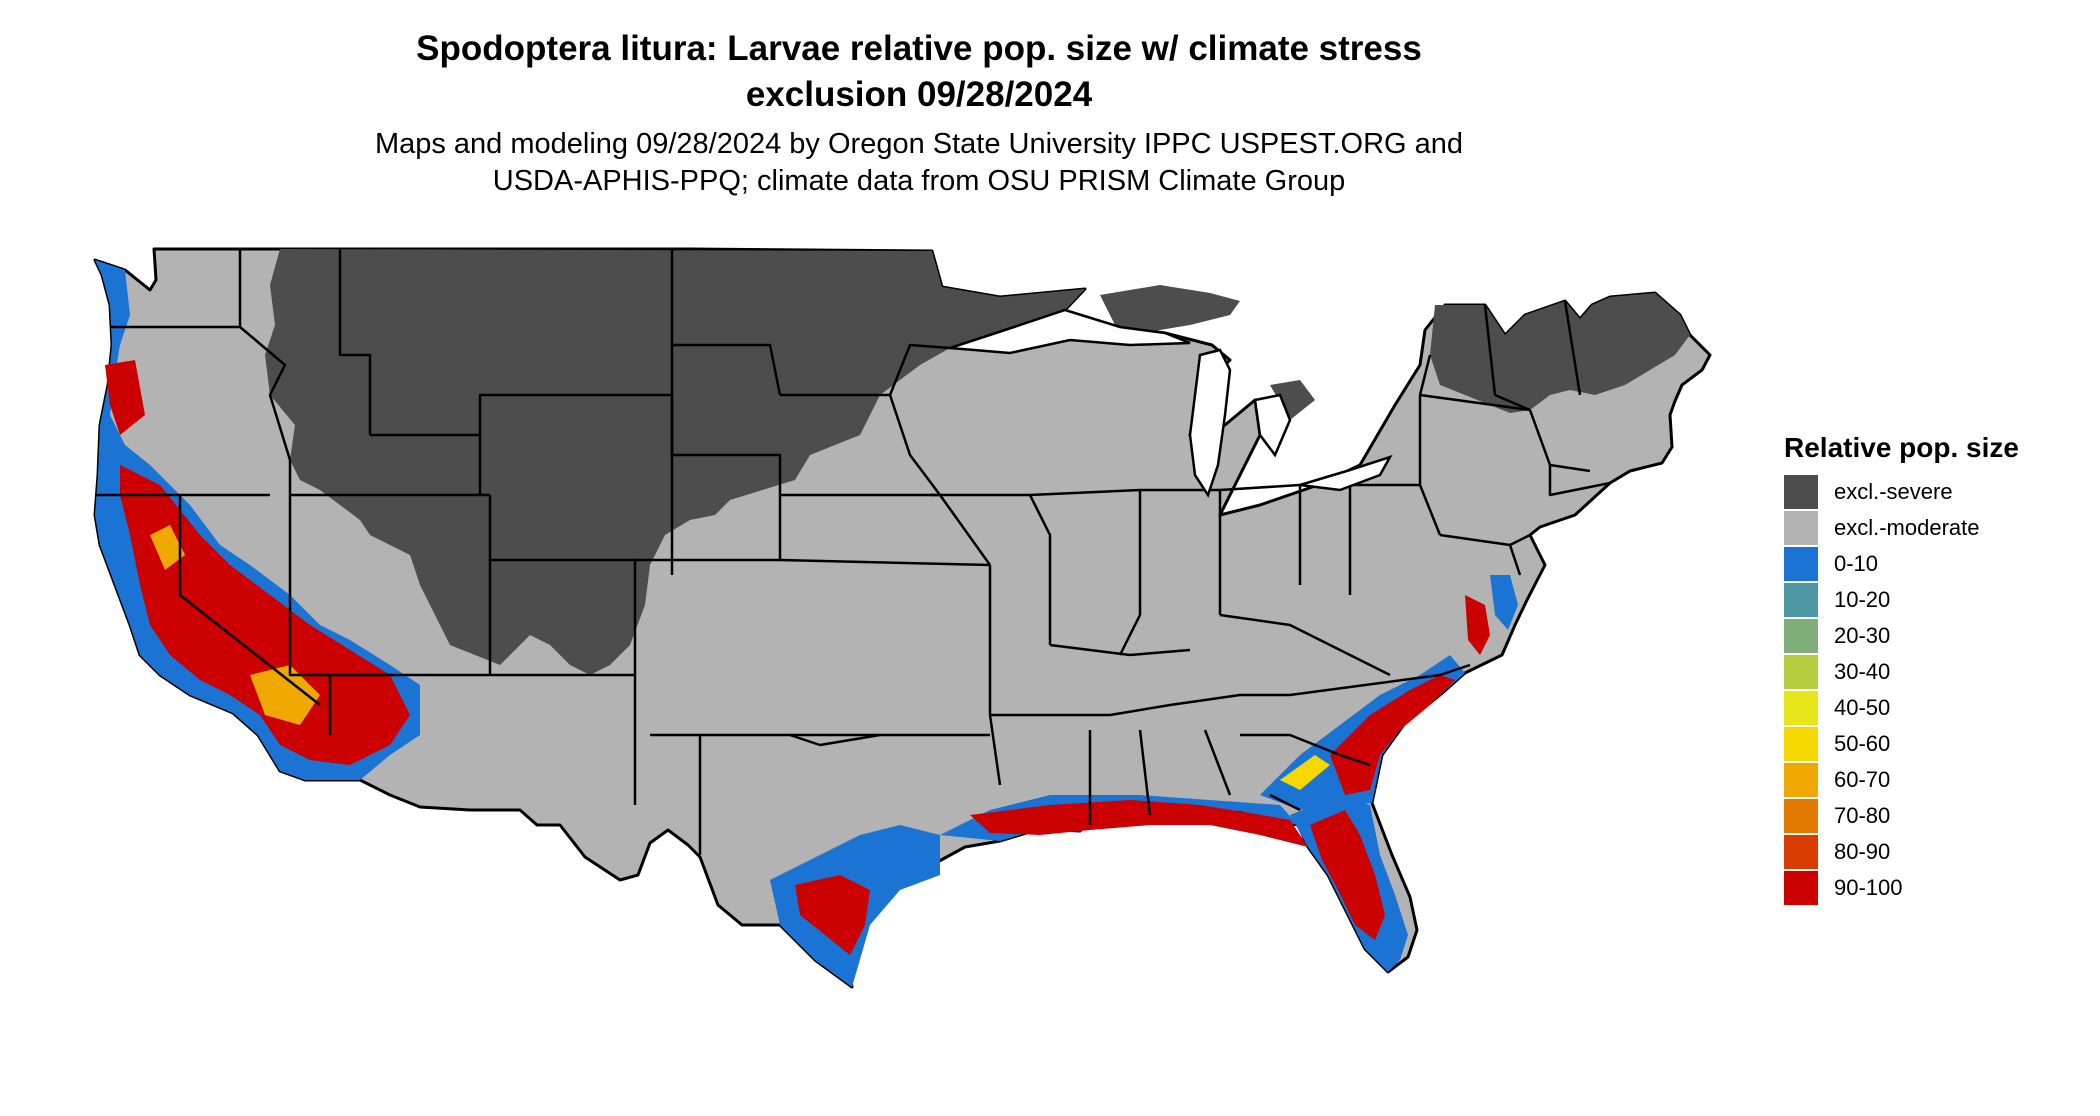 The image size is (2100, 1116). What do you see at coordinates (1901, 672) in the screenshot?
I see `legend-item: 30-40` at bounding box center [1901, 672].